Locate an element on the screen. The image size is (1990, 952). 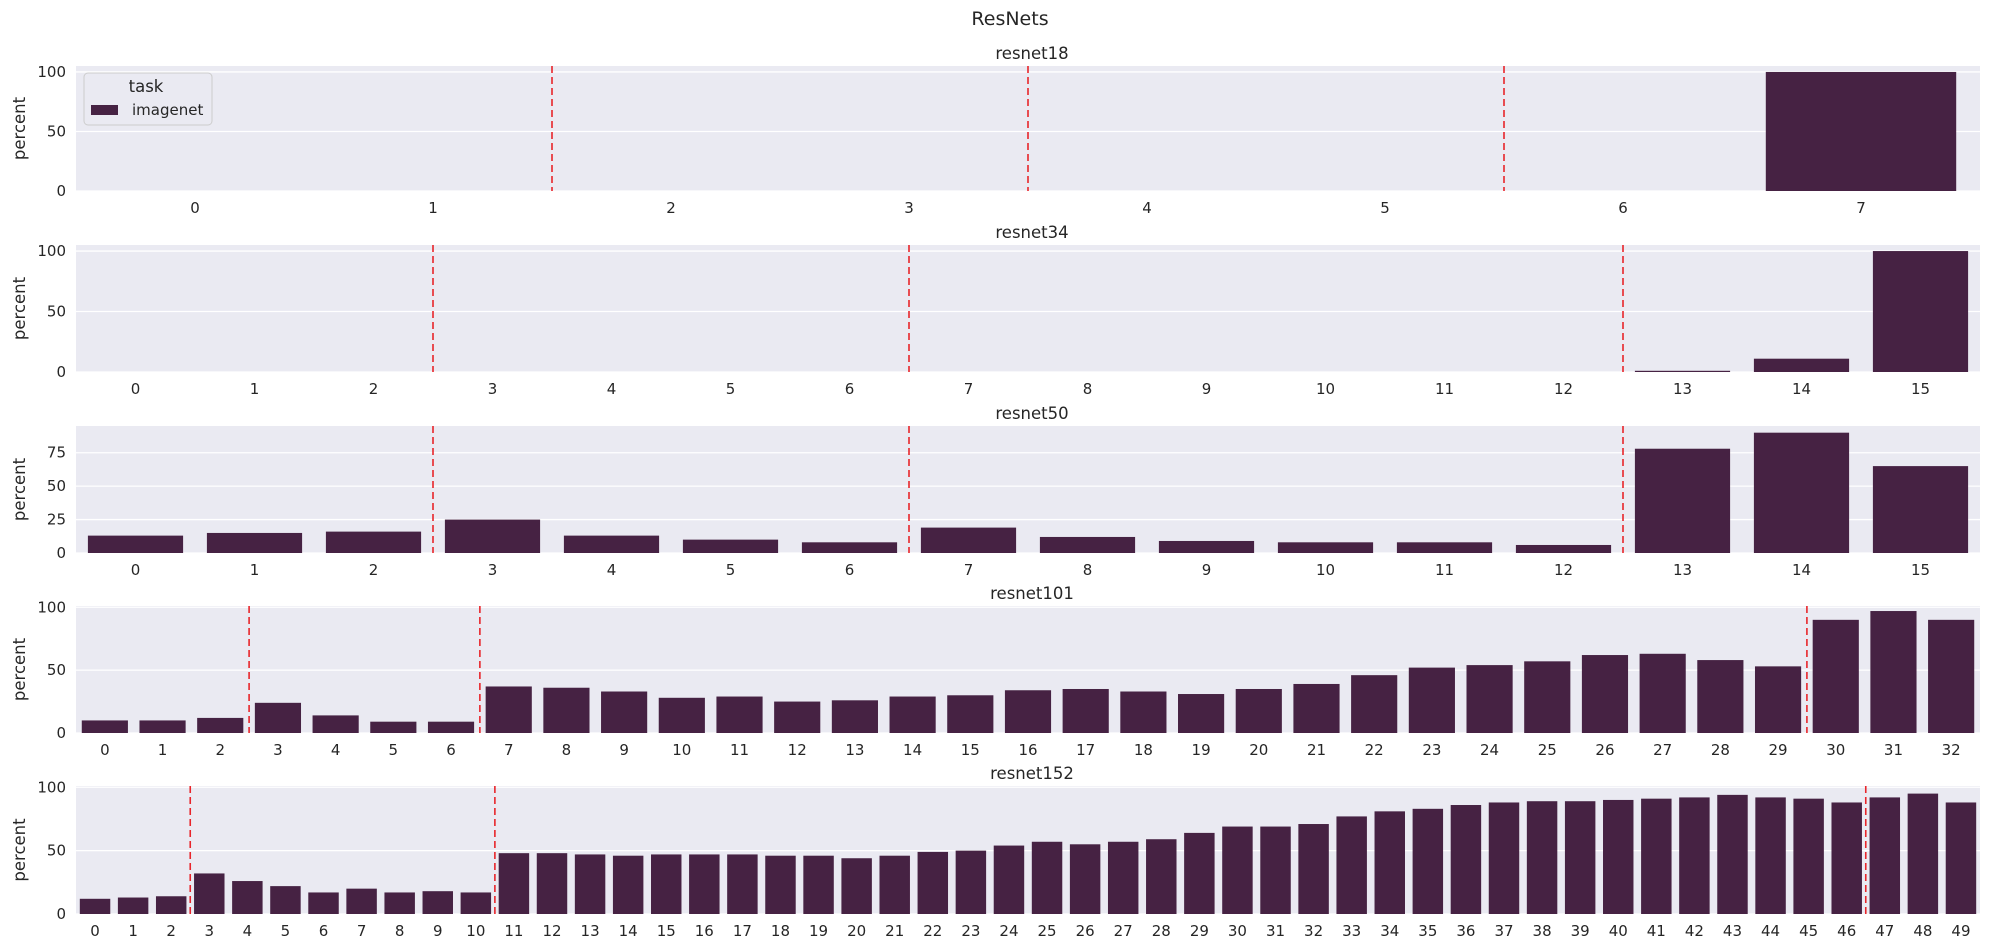
x-tick-label: 5 is located at coordinates (731, 389).